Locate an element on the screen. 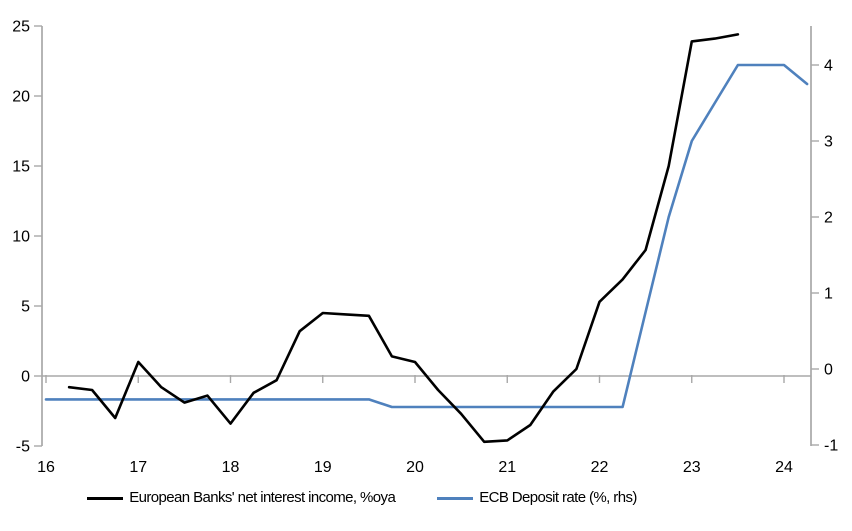 The height and width of the screenshot is (531, 852). right-axis-tick-label: 0 is located at coordinates (828, 370).